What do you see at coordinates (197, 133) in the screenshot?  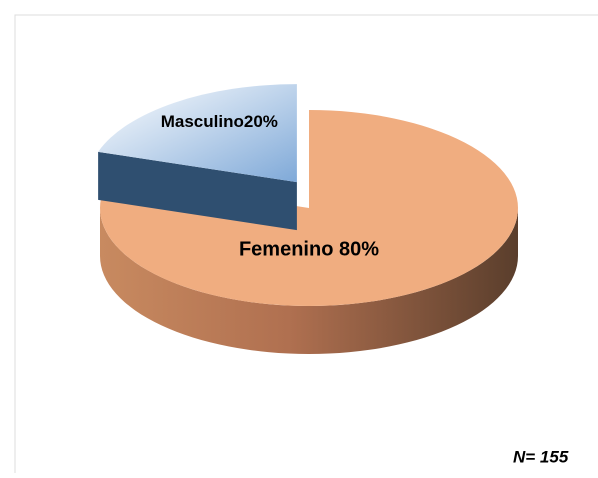 I see `slice` at bounding box center [197, 133].